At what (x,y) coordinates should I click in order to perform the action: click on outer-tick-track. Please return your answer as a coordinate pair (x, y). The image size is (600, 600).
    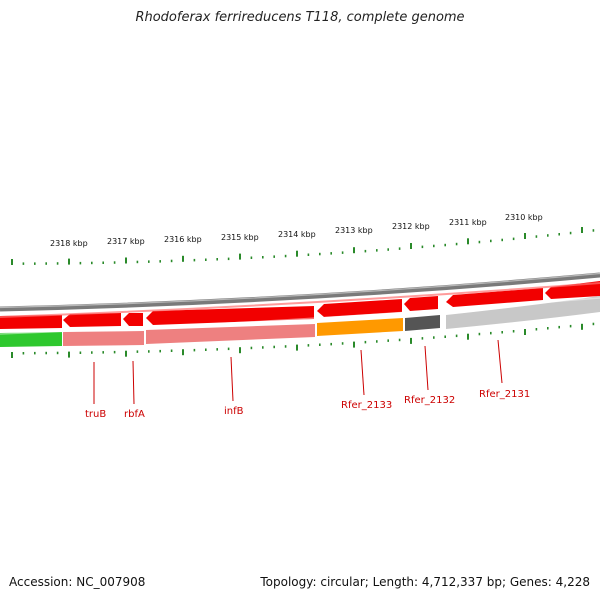
    Looking at the image, I should click on (303, 246).